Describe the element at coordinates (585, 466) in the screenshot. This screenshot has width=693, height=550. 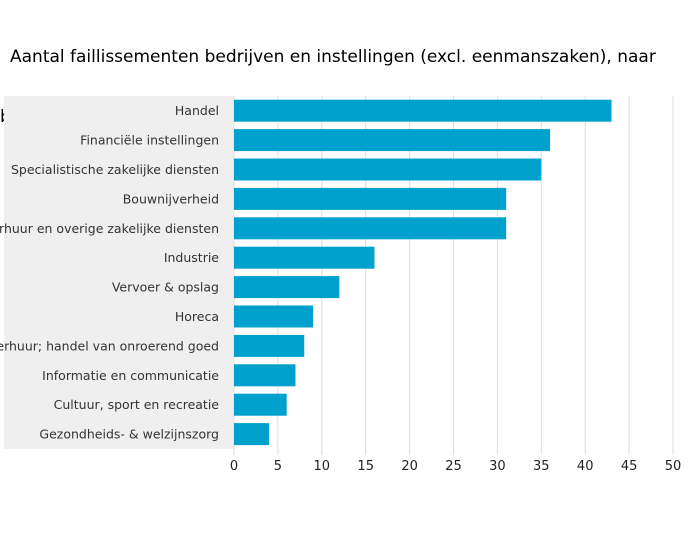
I see `x-tick-label: 40` at that location.